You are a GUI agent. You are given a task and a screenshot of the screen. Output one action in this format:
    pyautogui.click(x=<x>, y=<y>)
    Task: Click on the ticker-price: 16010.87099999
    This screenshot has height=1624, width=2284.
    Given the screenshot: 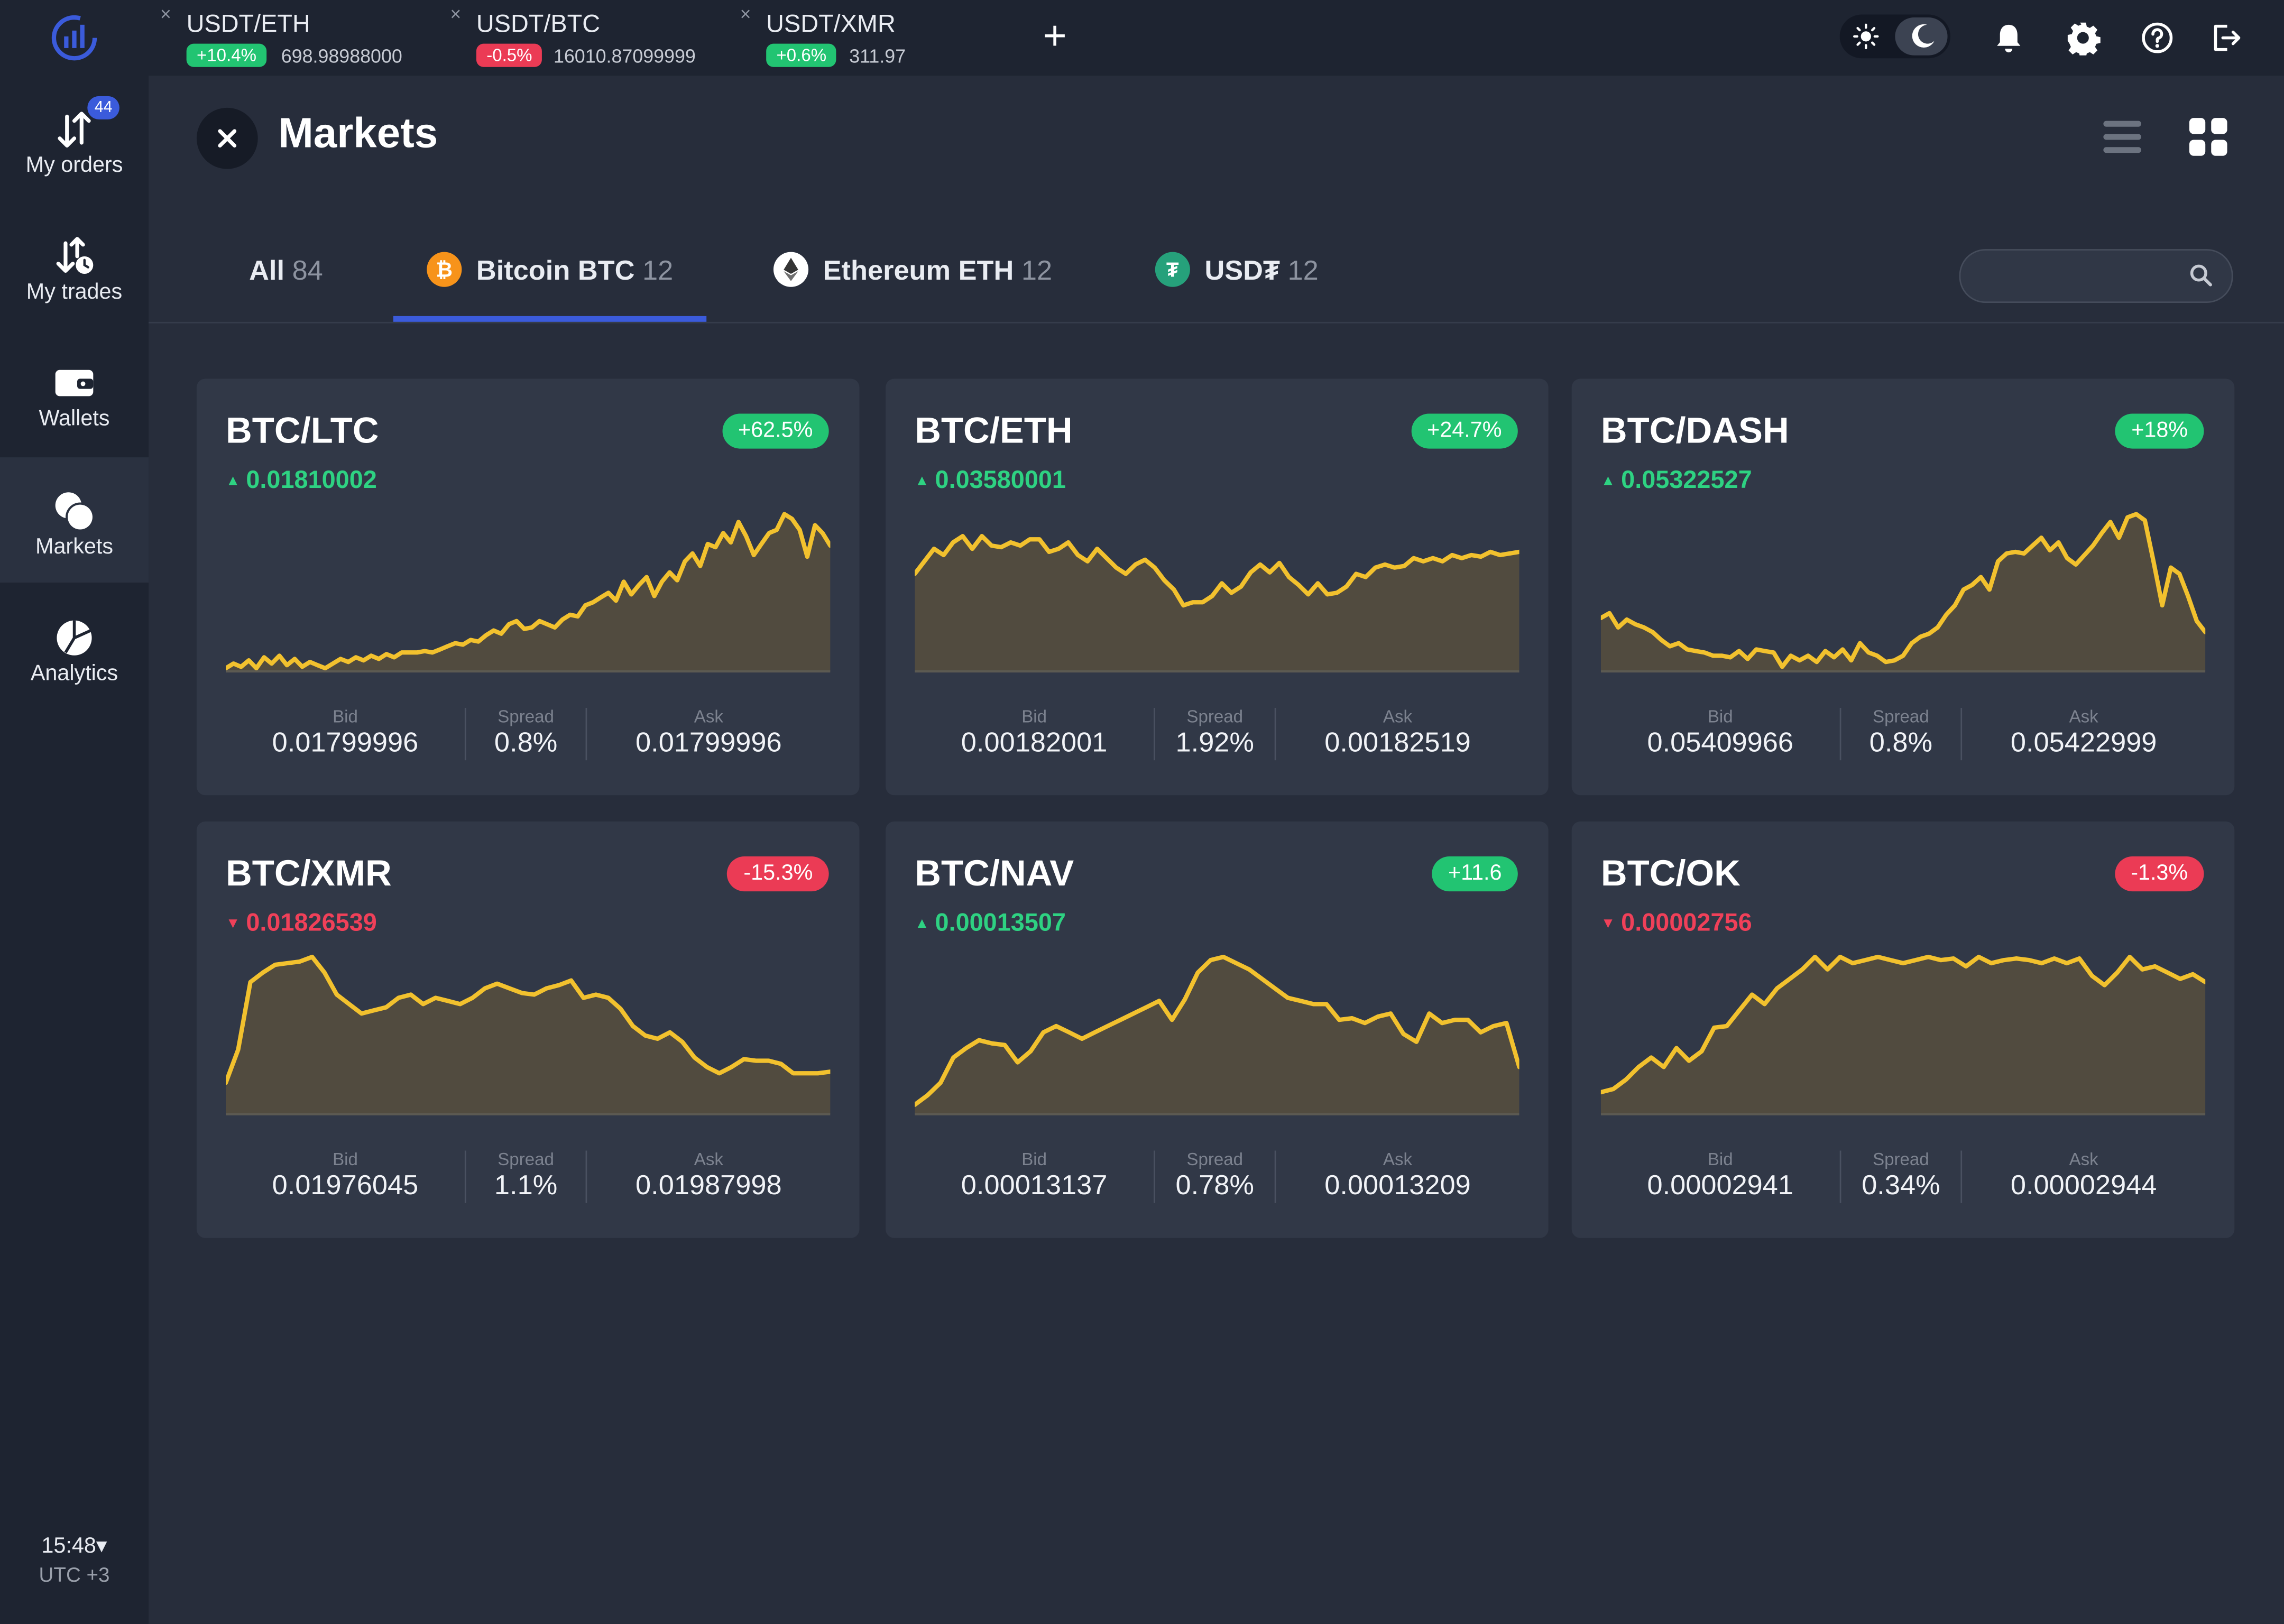 What is the action you would take?
    pyautogui.click(x=624, y=56)
    